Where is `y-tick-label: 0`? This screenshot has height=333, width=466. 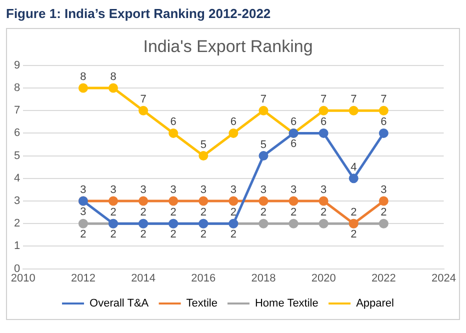
y-tick-label: 0 is located at coordinates (17, 268).